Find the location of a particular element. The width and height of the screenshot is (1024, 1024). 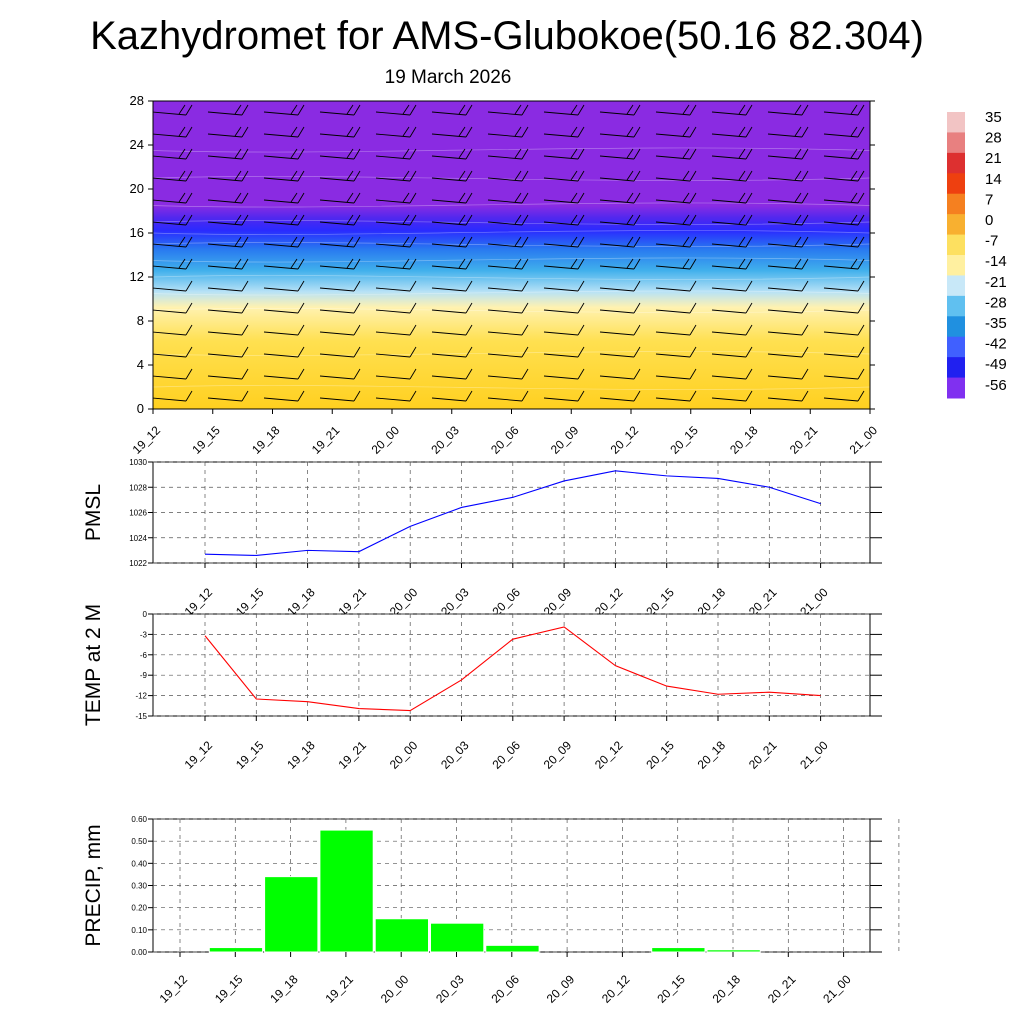

x-tick-label: 20_21 is located at coordinates (804, 440).